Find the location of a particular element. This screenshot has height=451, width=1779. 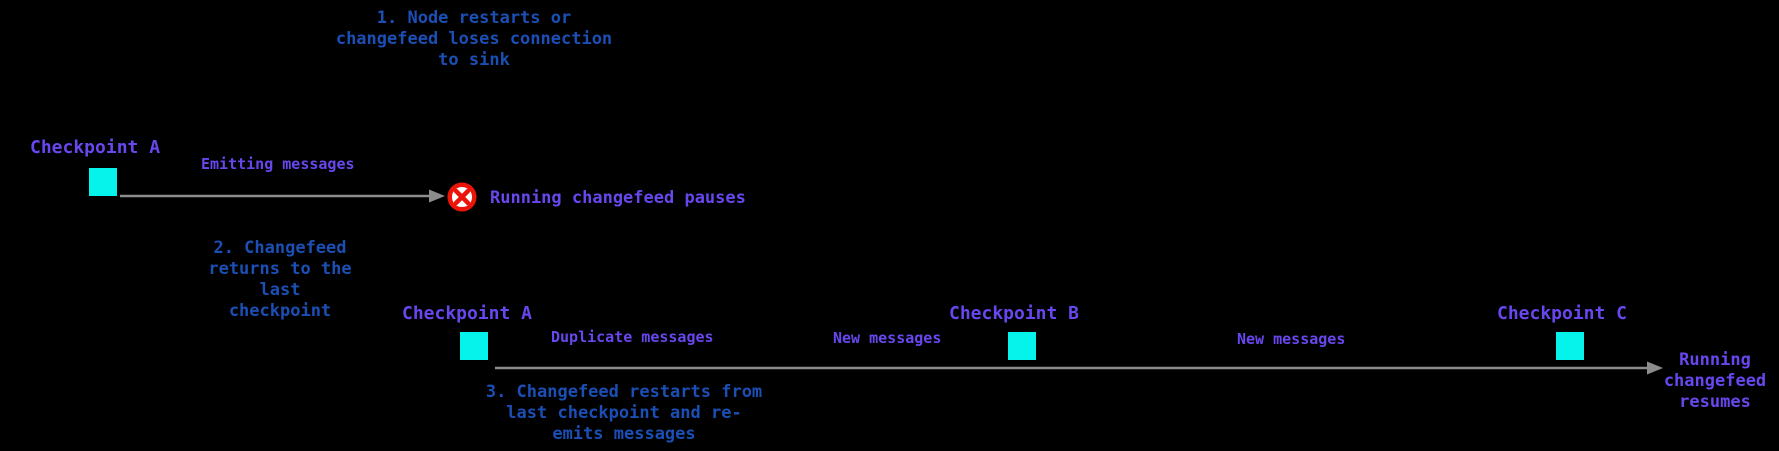

duplicate-messages-label: Duplicate messages is located at coordinates (632, 337).